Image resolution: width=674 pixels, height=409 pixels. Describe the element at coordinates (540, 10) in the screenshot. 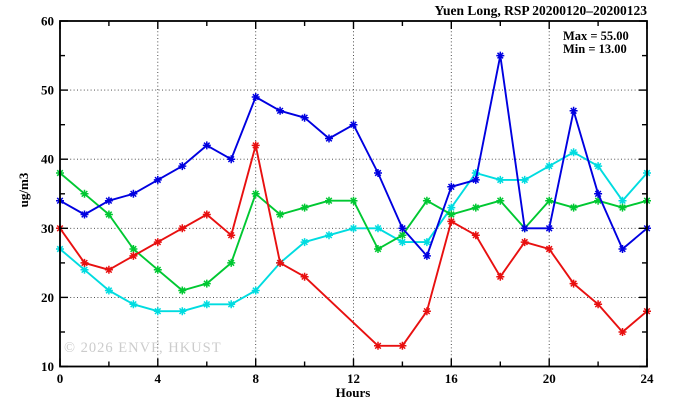

I see `chart-title: Yuen Long, RSP 20200120–20200123` at that location.